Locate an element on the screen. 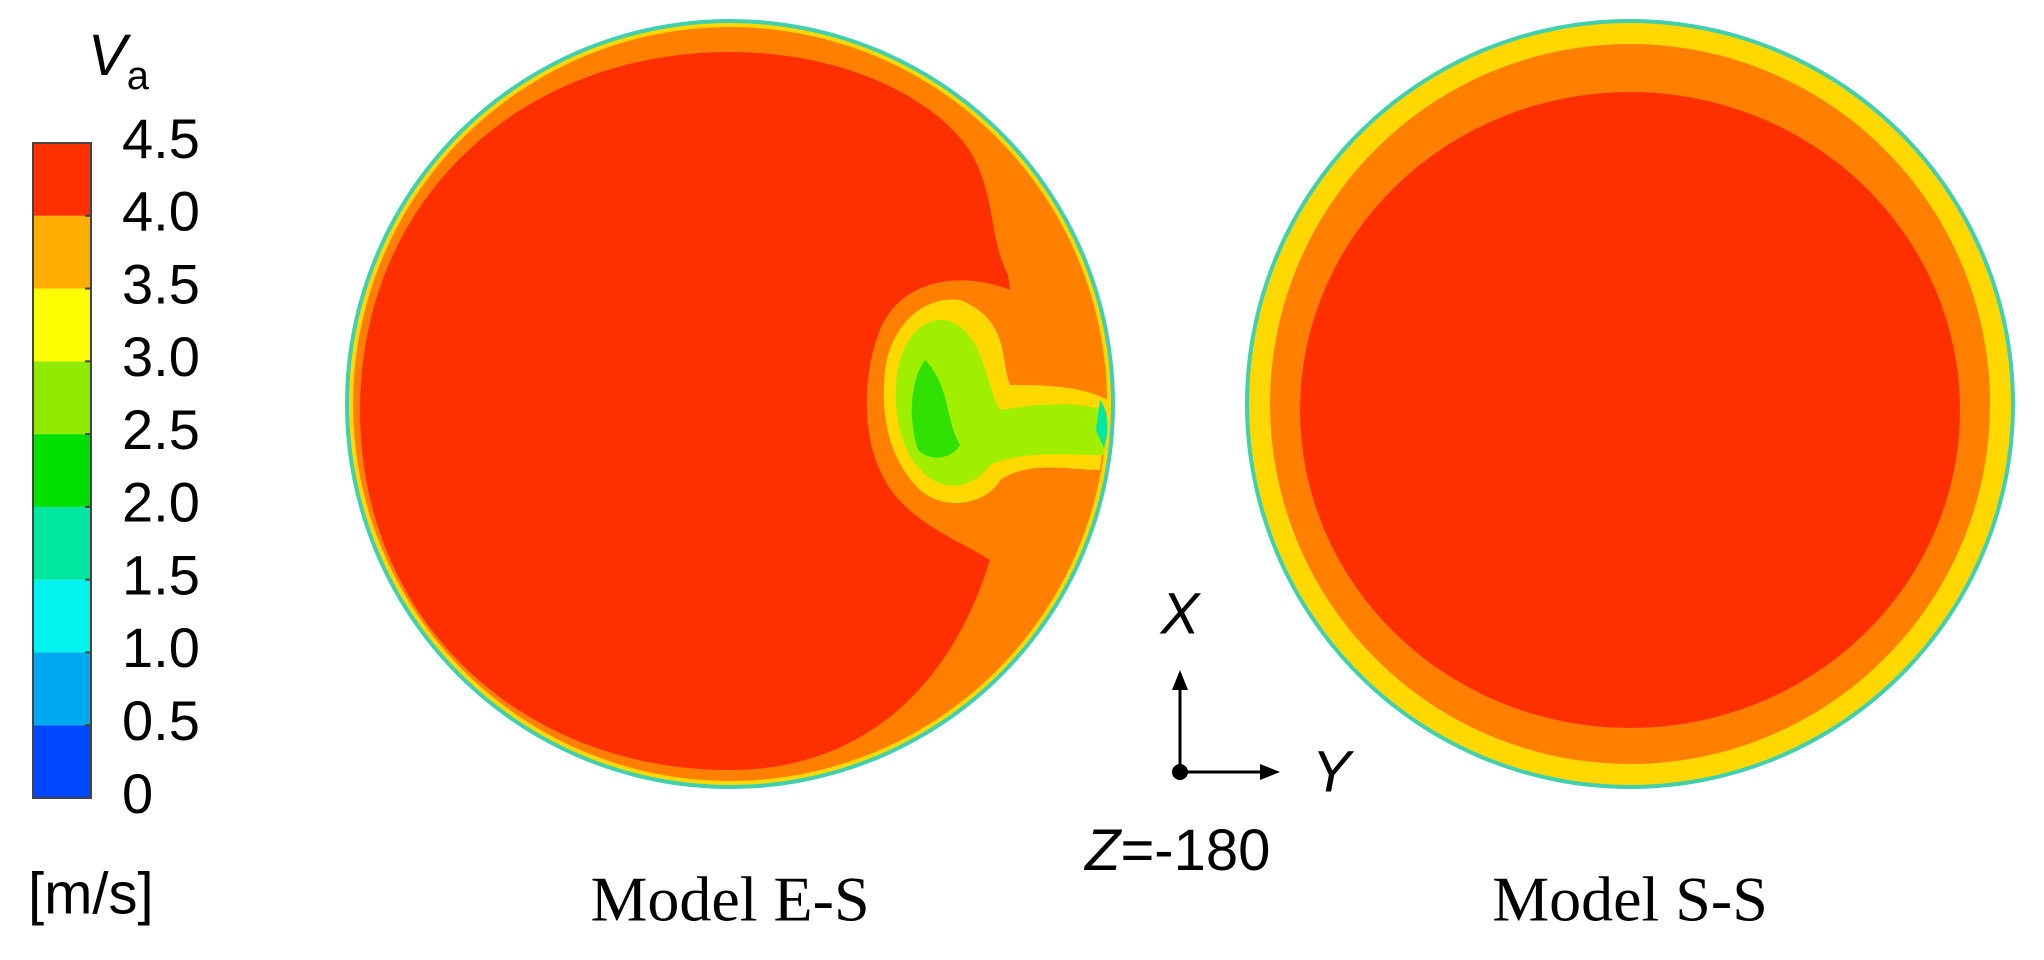 Image resolution: width=2044 pixels, height=960 pixels. colorbar: 0 0.5 1.0 1.5 2.0 2.5 3.0 3.5 4.0 4.5 is located at coordinates (116, 466).